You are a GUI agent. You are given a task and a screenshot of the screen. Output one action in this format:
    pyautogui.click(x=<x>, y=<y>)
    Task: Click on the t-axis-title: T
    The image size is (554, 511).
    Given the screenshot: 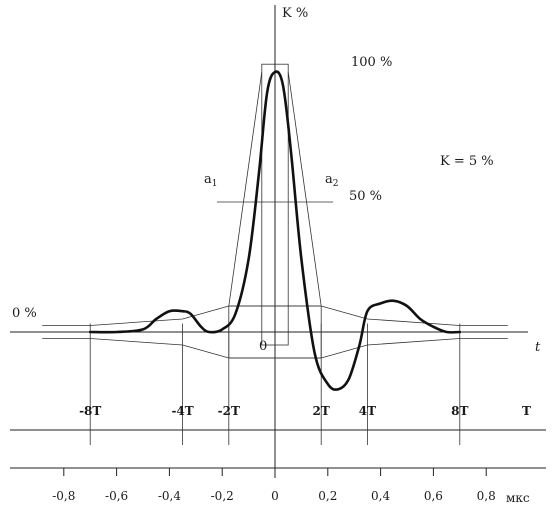 What is the action you would take?
    pyautogui.click(x=526, y=411)
    